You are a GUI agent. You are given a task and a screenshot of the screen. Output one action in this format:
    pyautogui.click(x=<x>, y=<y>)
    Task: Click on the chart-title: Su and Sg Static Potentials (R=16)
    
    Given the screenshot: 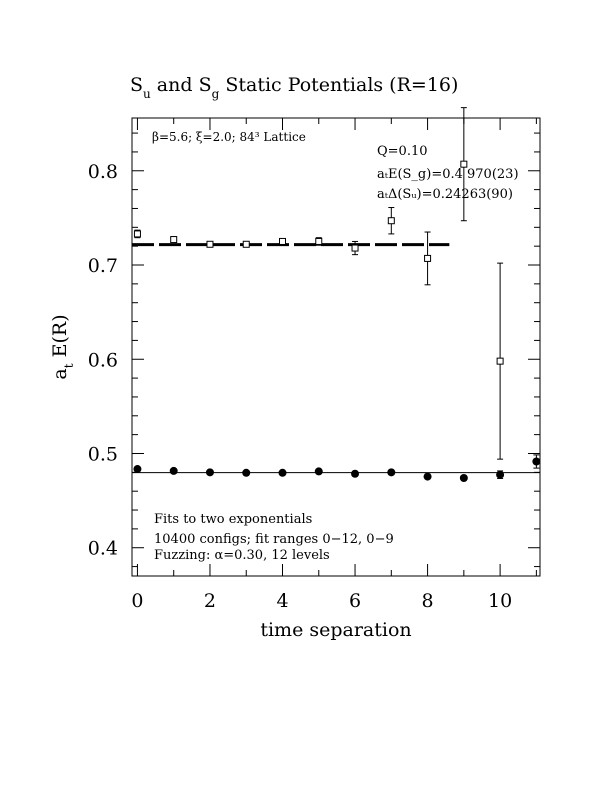 What is the action you would take?
    pyautogui.click(x=294, y=87)
    